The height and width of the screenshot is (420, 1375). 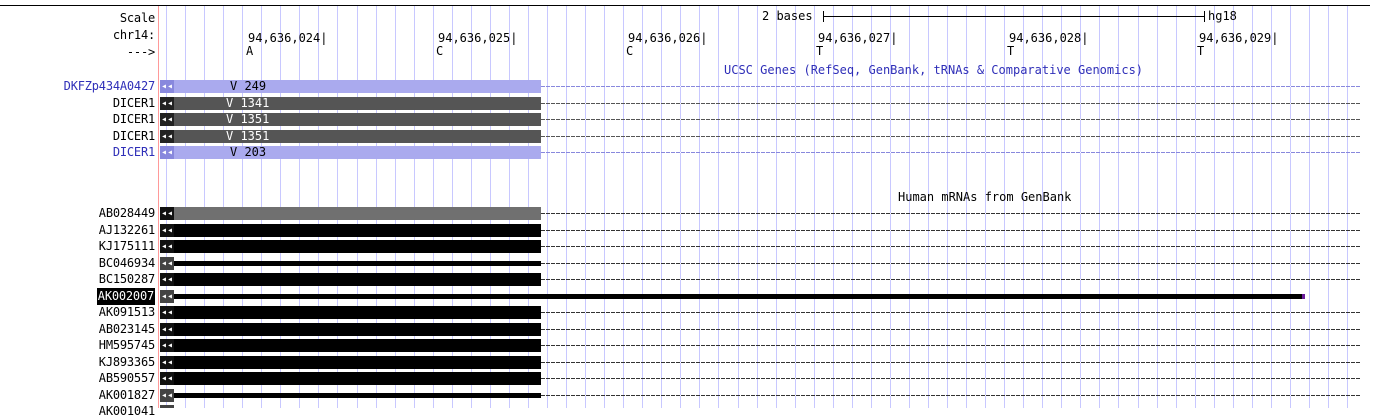 What do you see at coordinates (127, 312) in the screenshot?
I see `mrna-track-label: AK091513` at bounding box center [127, 312].